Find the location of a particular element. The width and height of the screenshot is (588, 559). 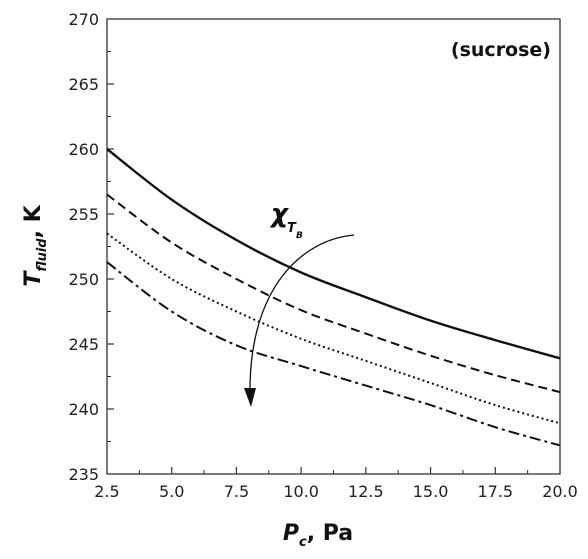

y-axis-title: Tfluid, K is located at coordinates (35, 245).